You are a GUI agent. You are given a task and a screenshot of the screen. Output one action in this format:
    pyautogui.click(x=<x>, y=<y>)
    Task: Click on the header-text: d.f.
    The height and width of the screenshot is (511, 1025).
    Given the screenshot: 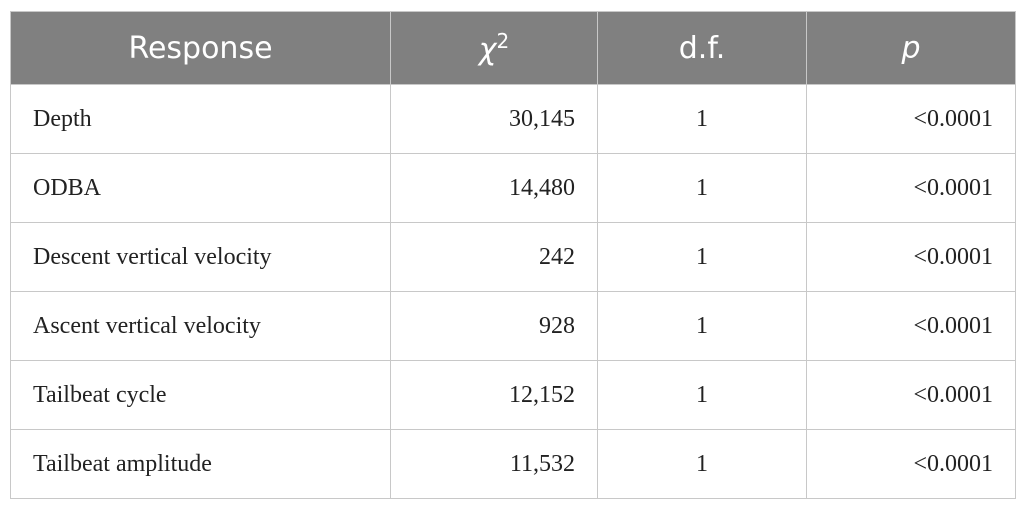 What is the action you would take?
    pyautogui.click(x=702, y=48)
    